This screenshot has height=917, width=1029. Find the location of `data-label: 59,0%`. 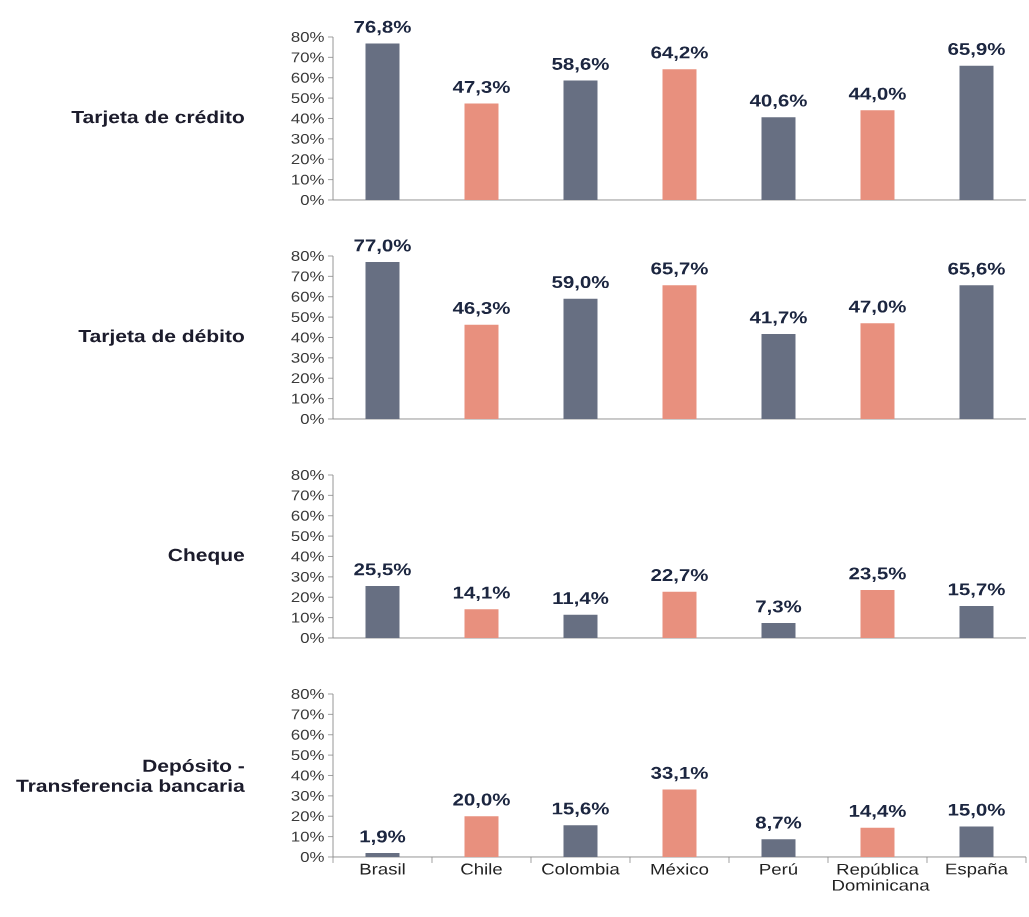

data-label: 59,0% is located at coordinates (580, 283).